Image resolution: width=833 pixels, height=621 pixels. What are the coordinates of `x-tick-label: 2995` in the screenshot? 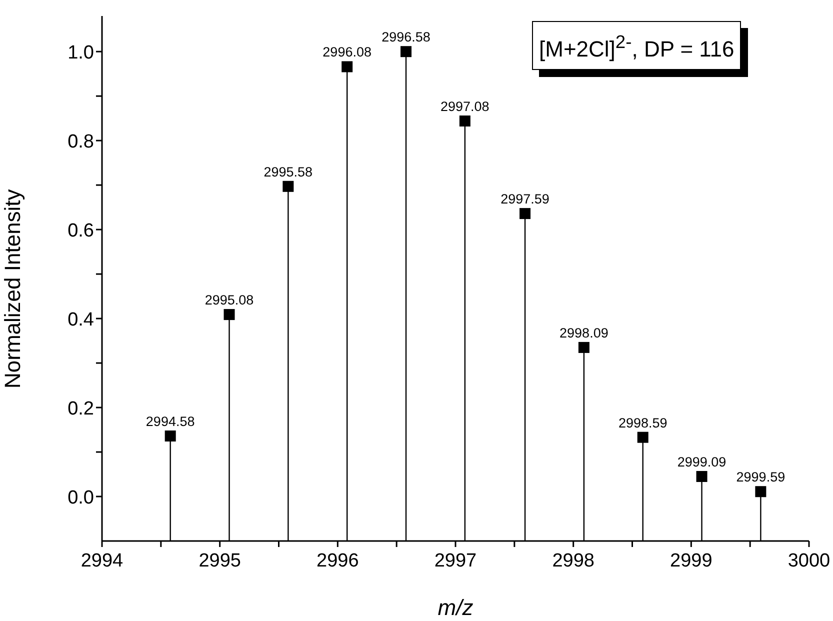 It's located at (219, 561).